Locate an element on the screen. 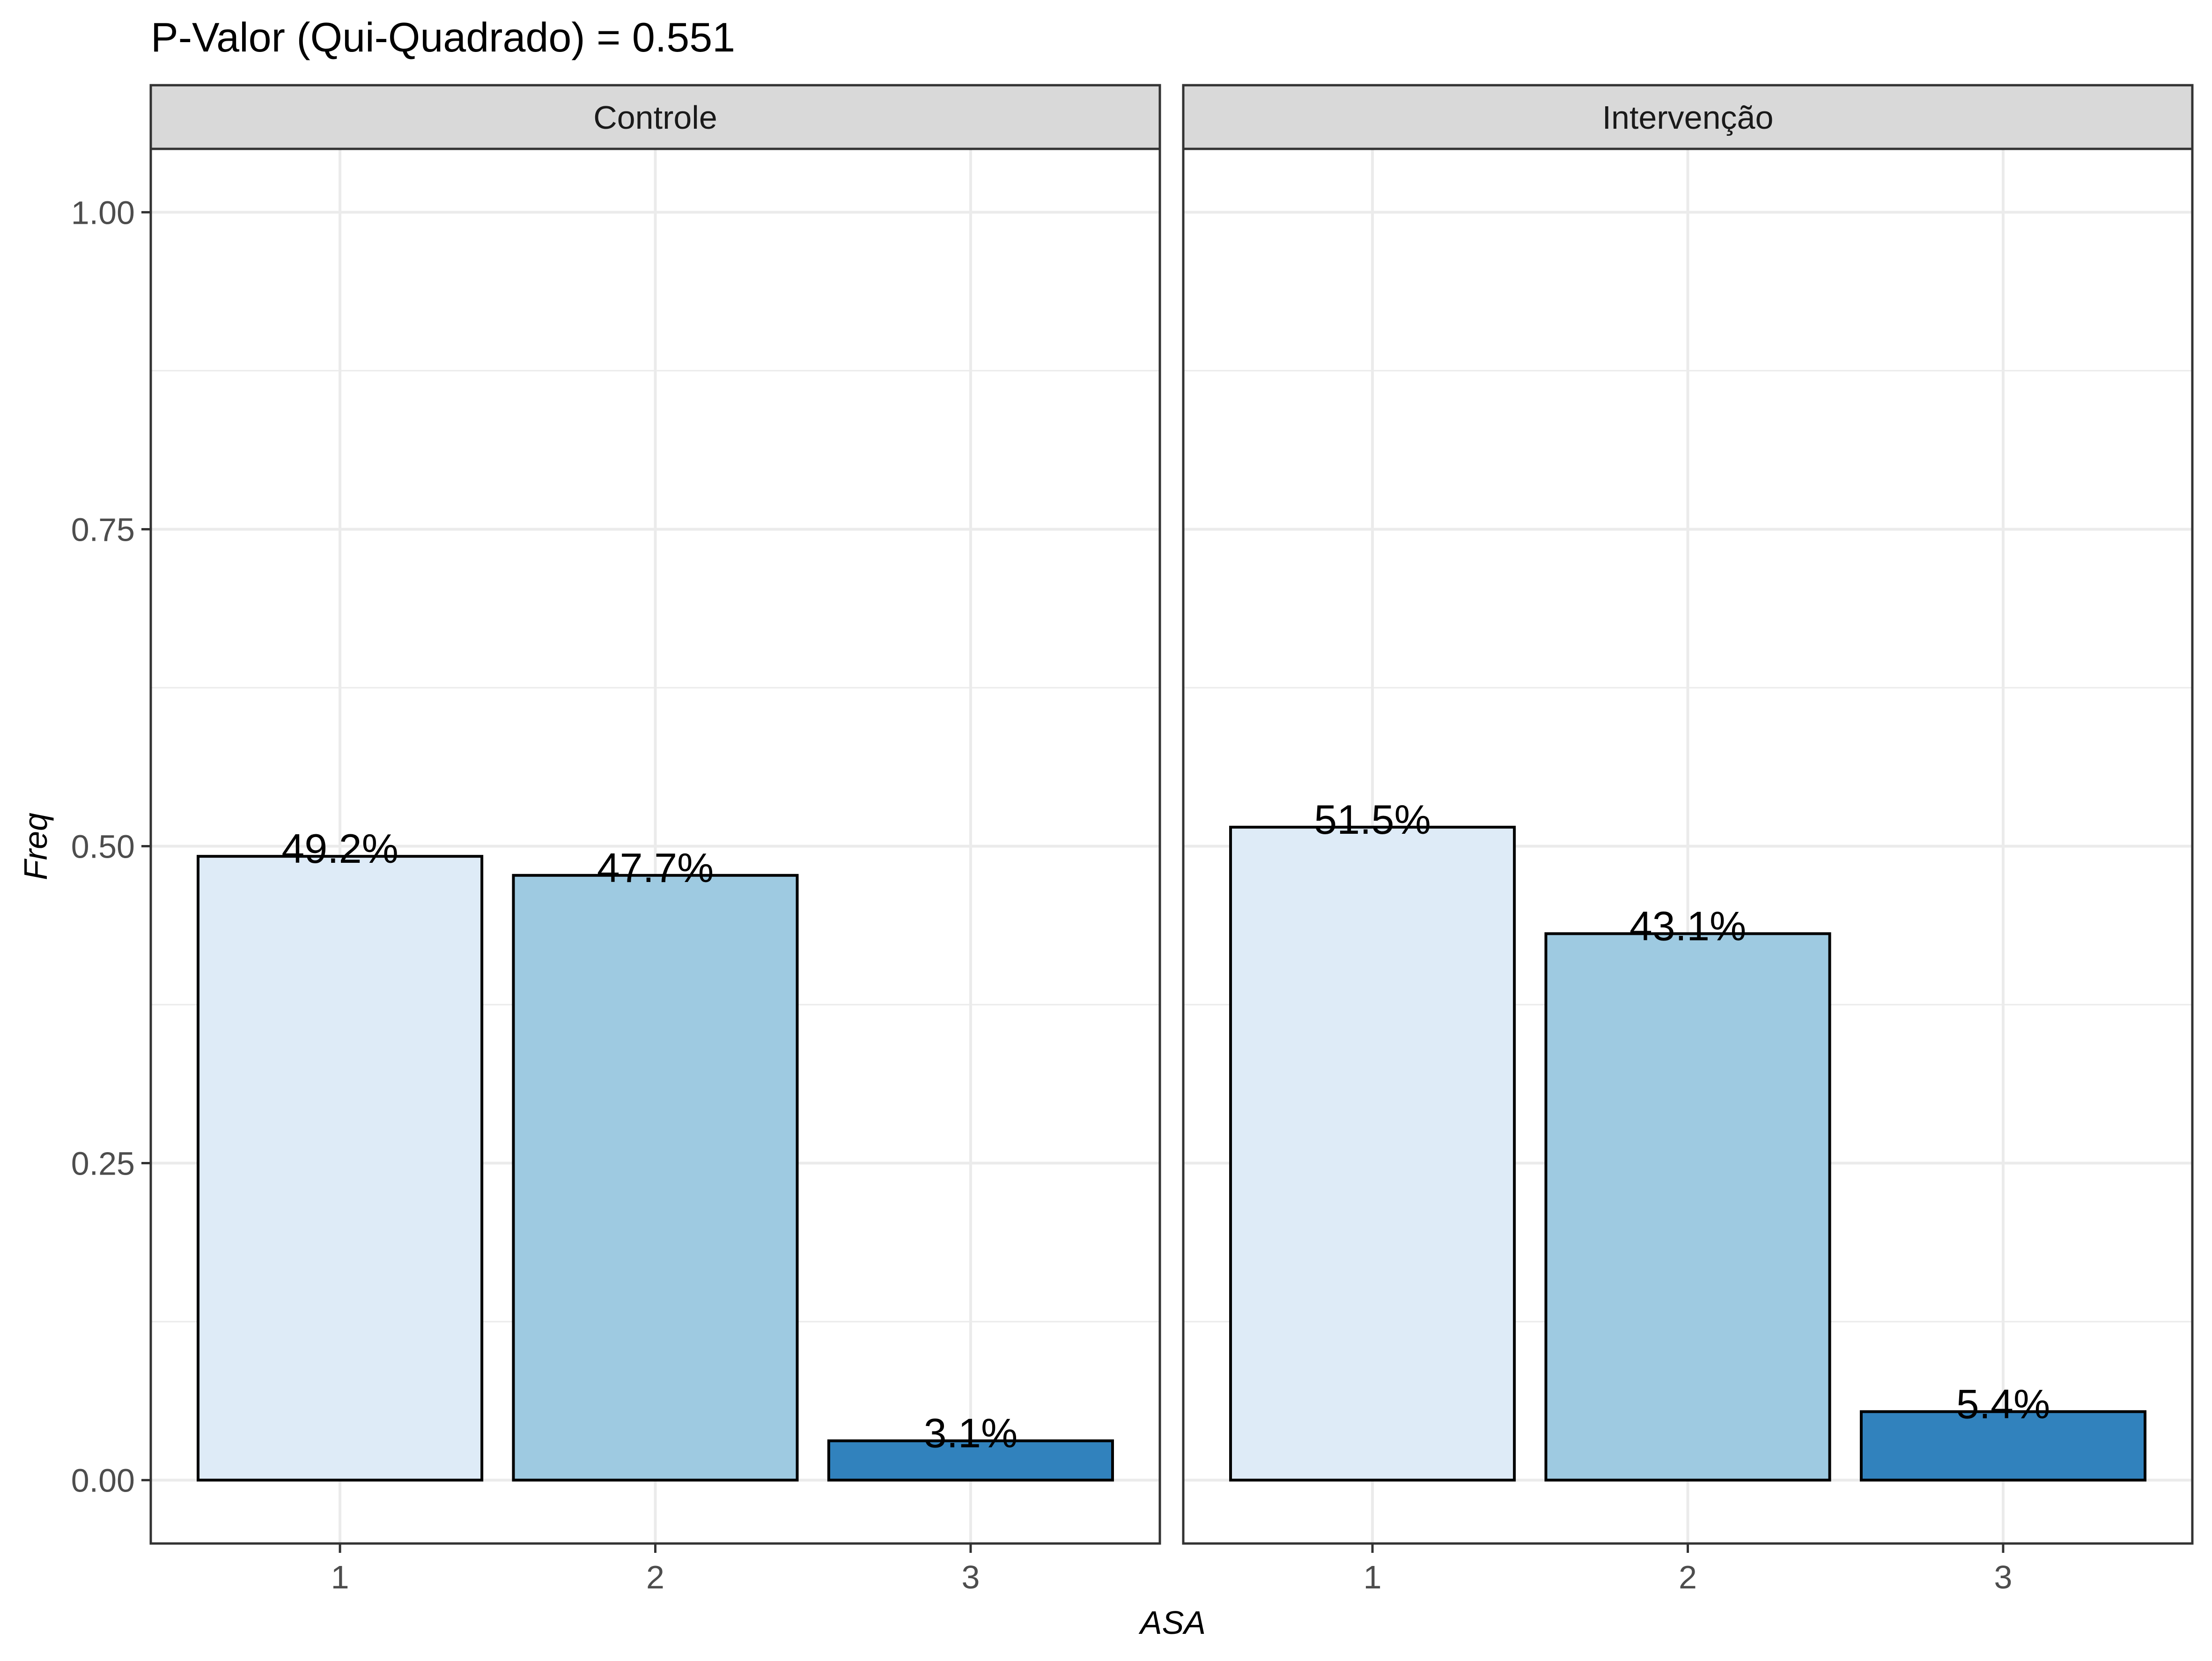  bar-value-label: 5.4% is located at coordinates (2003, 1404).